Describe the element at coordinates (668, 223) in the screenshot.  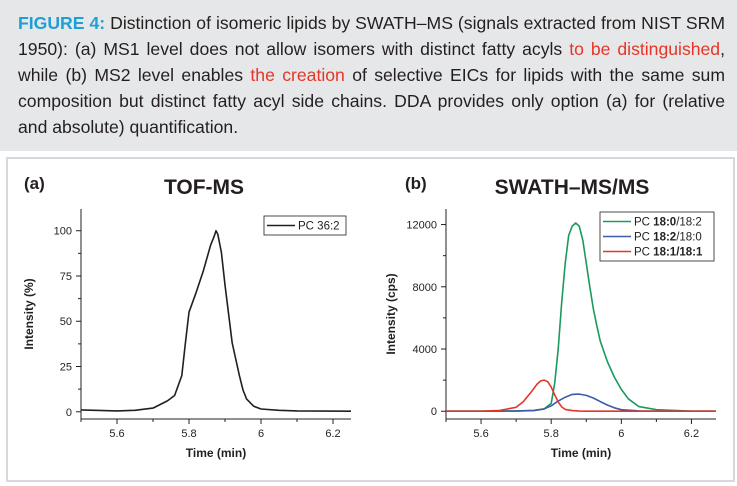
I see `legend-entry: PC 18:0/18:2` at that location.